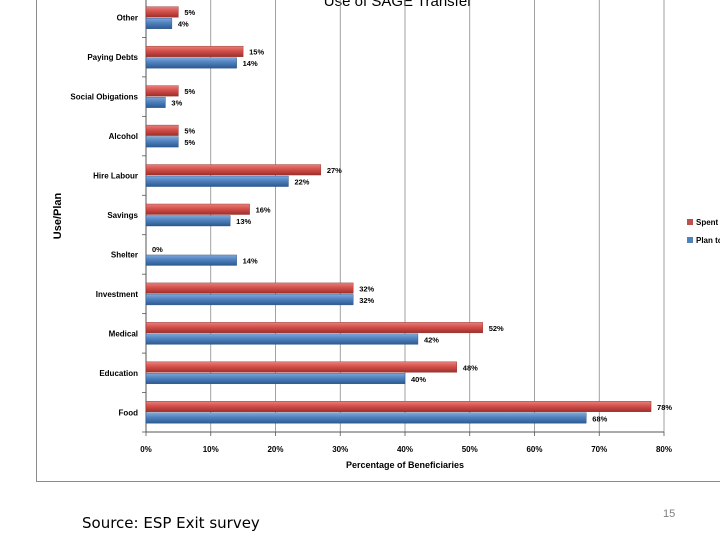  I want to click on data-label: 42%, so click(431, 339).